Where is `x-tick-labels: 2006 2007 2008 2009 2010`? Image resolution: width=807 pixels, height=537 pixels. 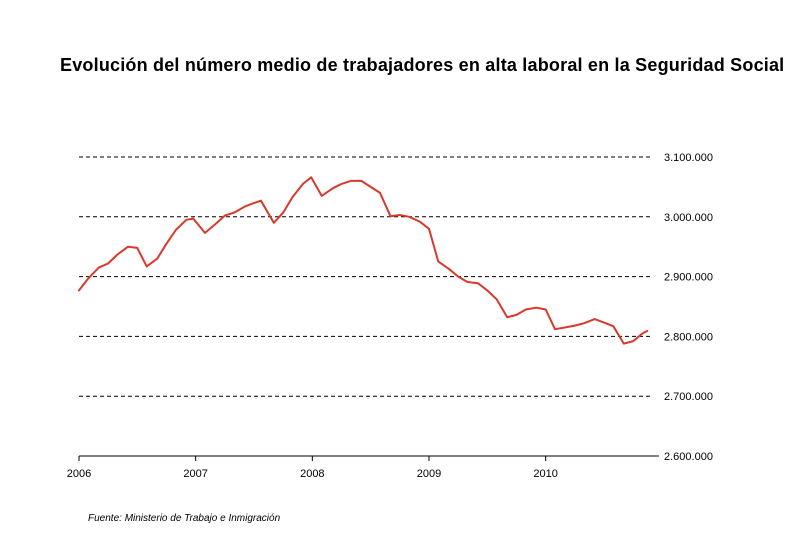 x-tick-labels: 2006 2007 2008 2009 2010 is located at coordinates (312, 474).